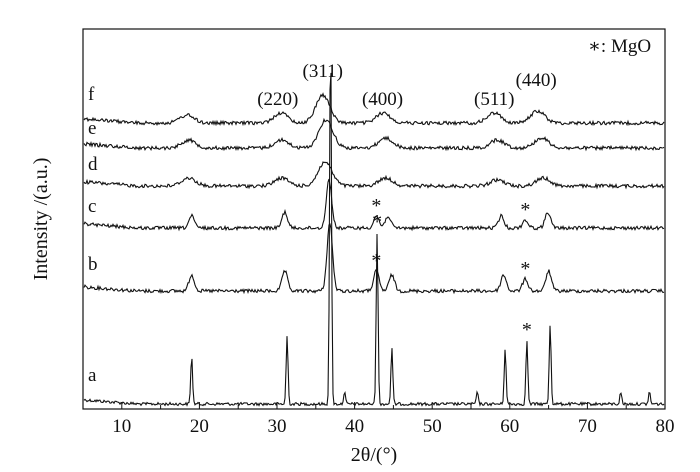 The height and width of the screenshot is (472, 700). What do you see at coordinates (121, 426) in the screenshot?
I see `x-tick-label-10: 10` at bounding box center [121, 426].